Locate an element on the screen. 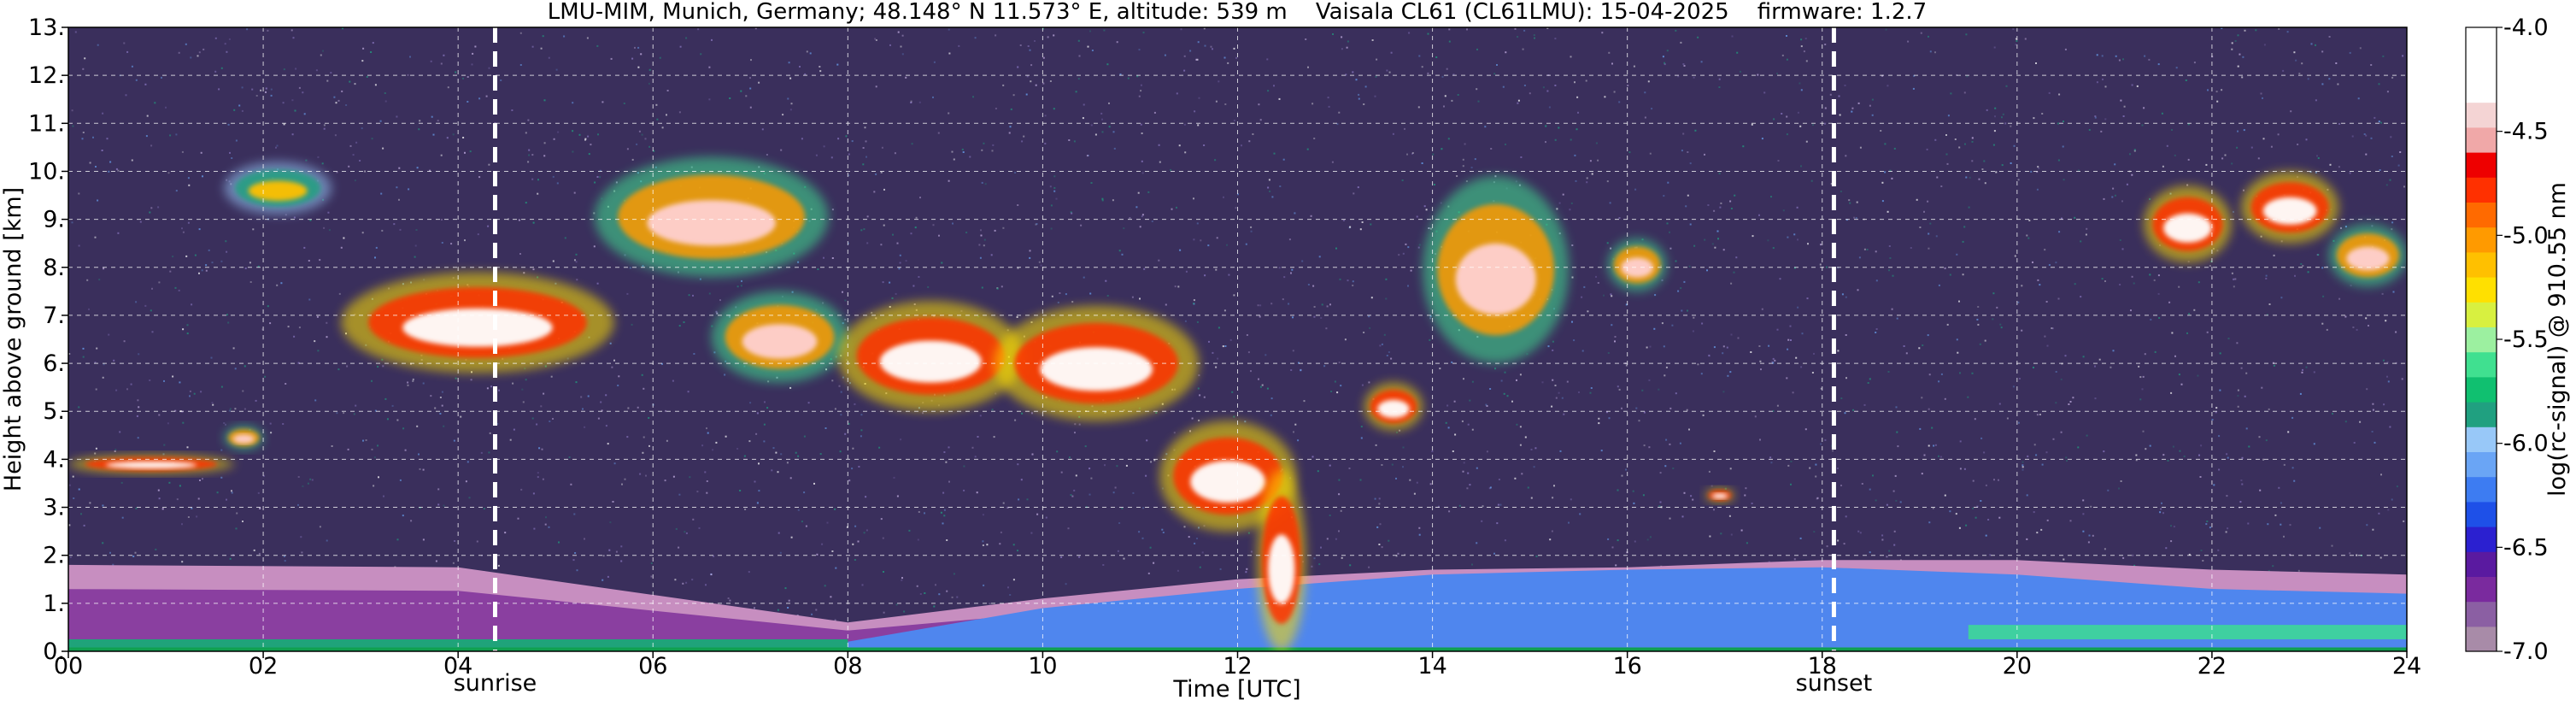 Image resolution: width=2576 pixels, height=706 pixels. x-tick-label: 02 is located at coordinates (263, 666).